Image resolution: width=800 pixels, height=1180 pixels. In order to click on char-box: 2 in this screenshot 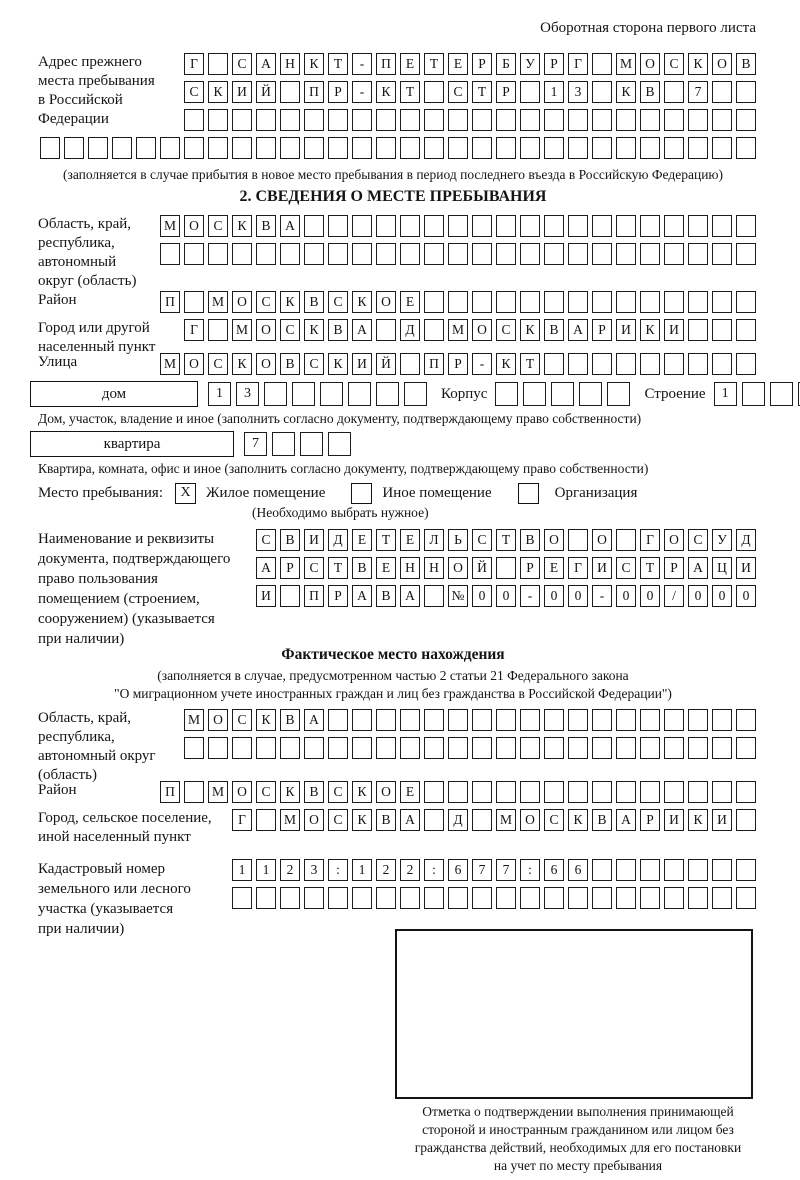, I will do `click(290, 870)`.